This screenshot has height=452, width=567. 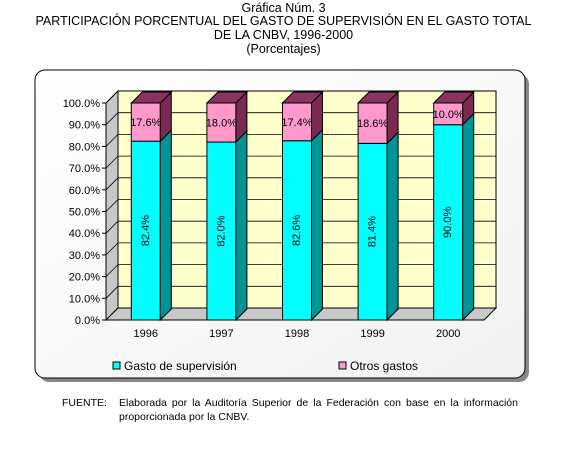 I want to click on y-tick-label: 0.0%, so click(x=87, y=321).